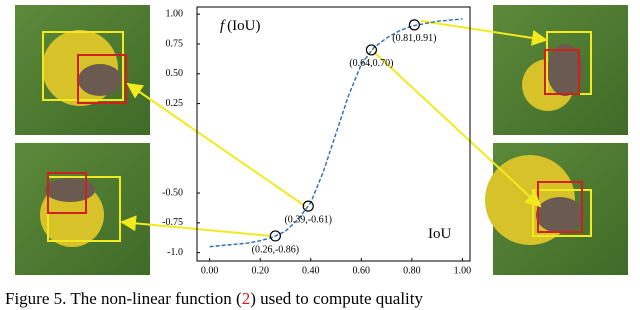 This screenshot has width=640, height=310. What do you see at coordinates (260, 270) in the screenshot?
I see `x-tick-label: 0.20` at bounding box center [260, 270].